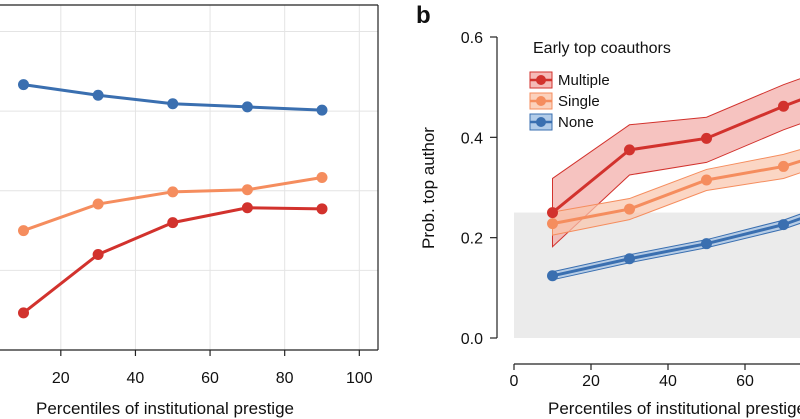 Image resolution: width=800 pixels, height=419 pixels. I want to click on panel-b-y-axis-title: Prob. top author, so click(428, 188).